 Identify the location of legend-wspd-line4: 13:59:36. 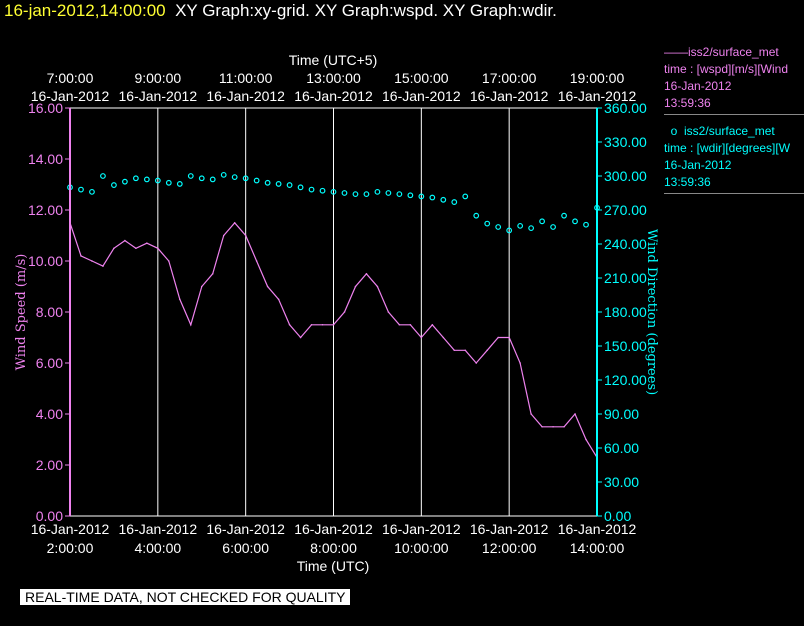
(687, 103).